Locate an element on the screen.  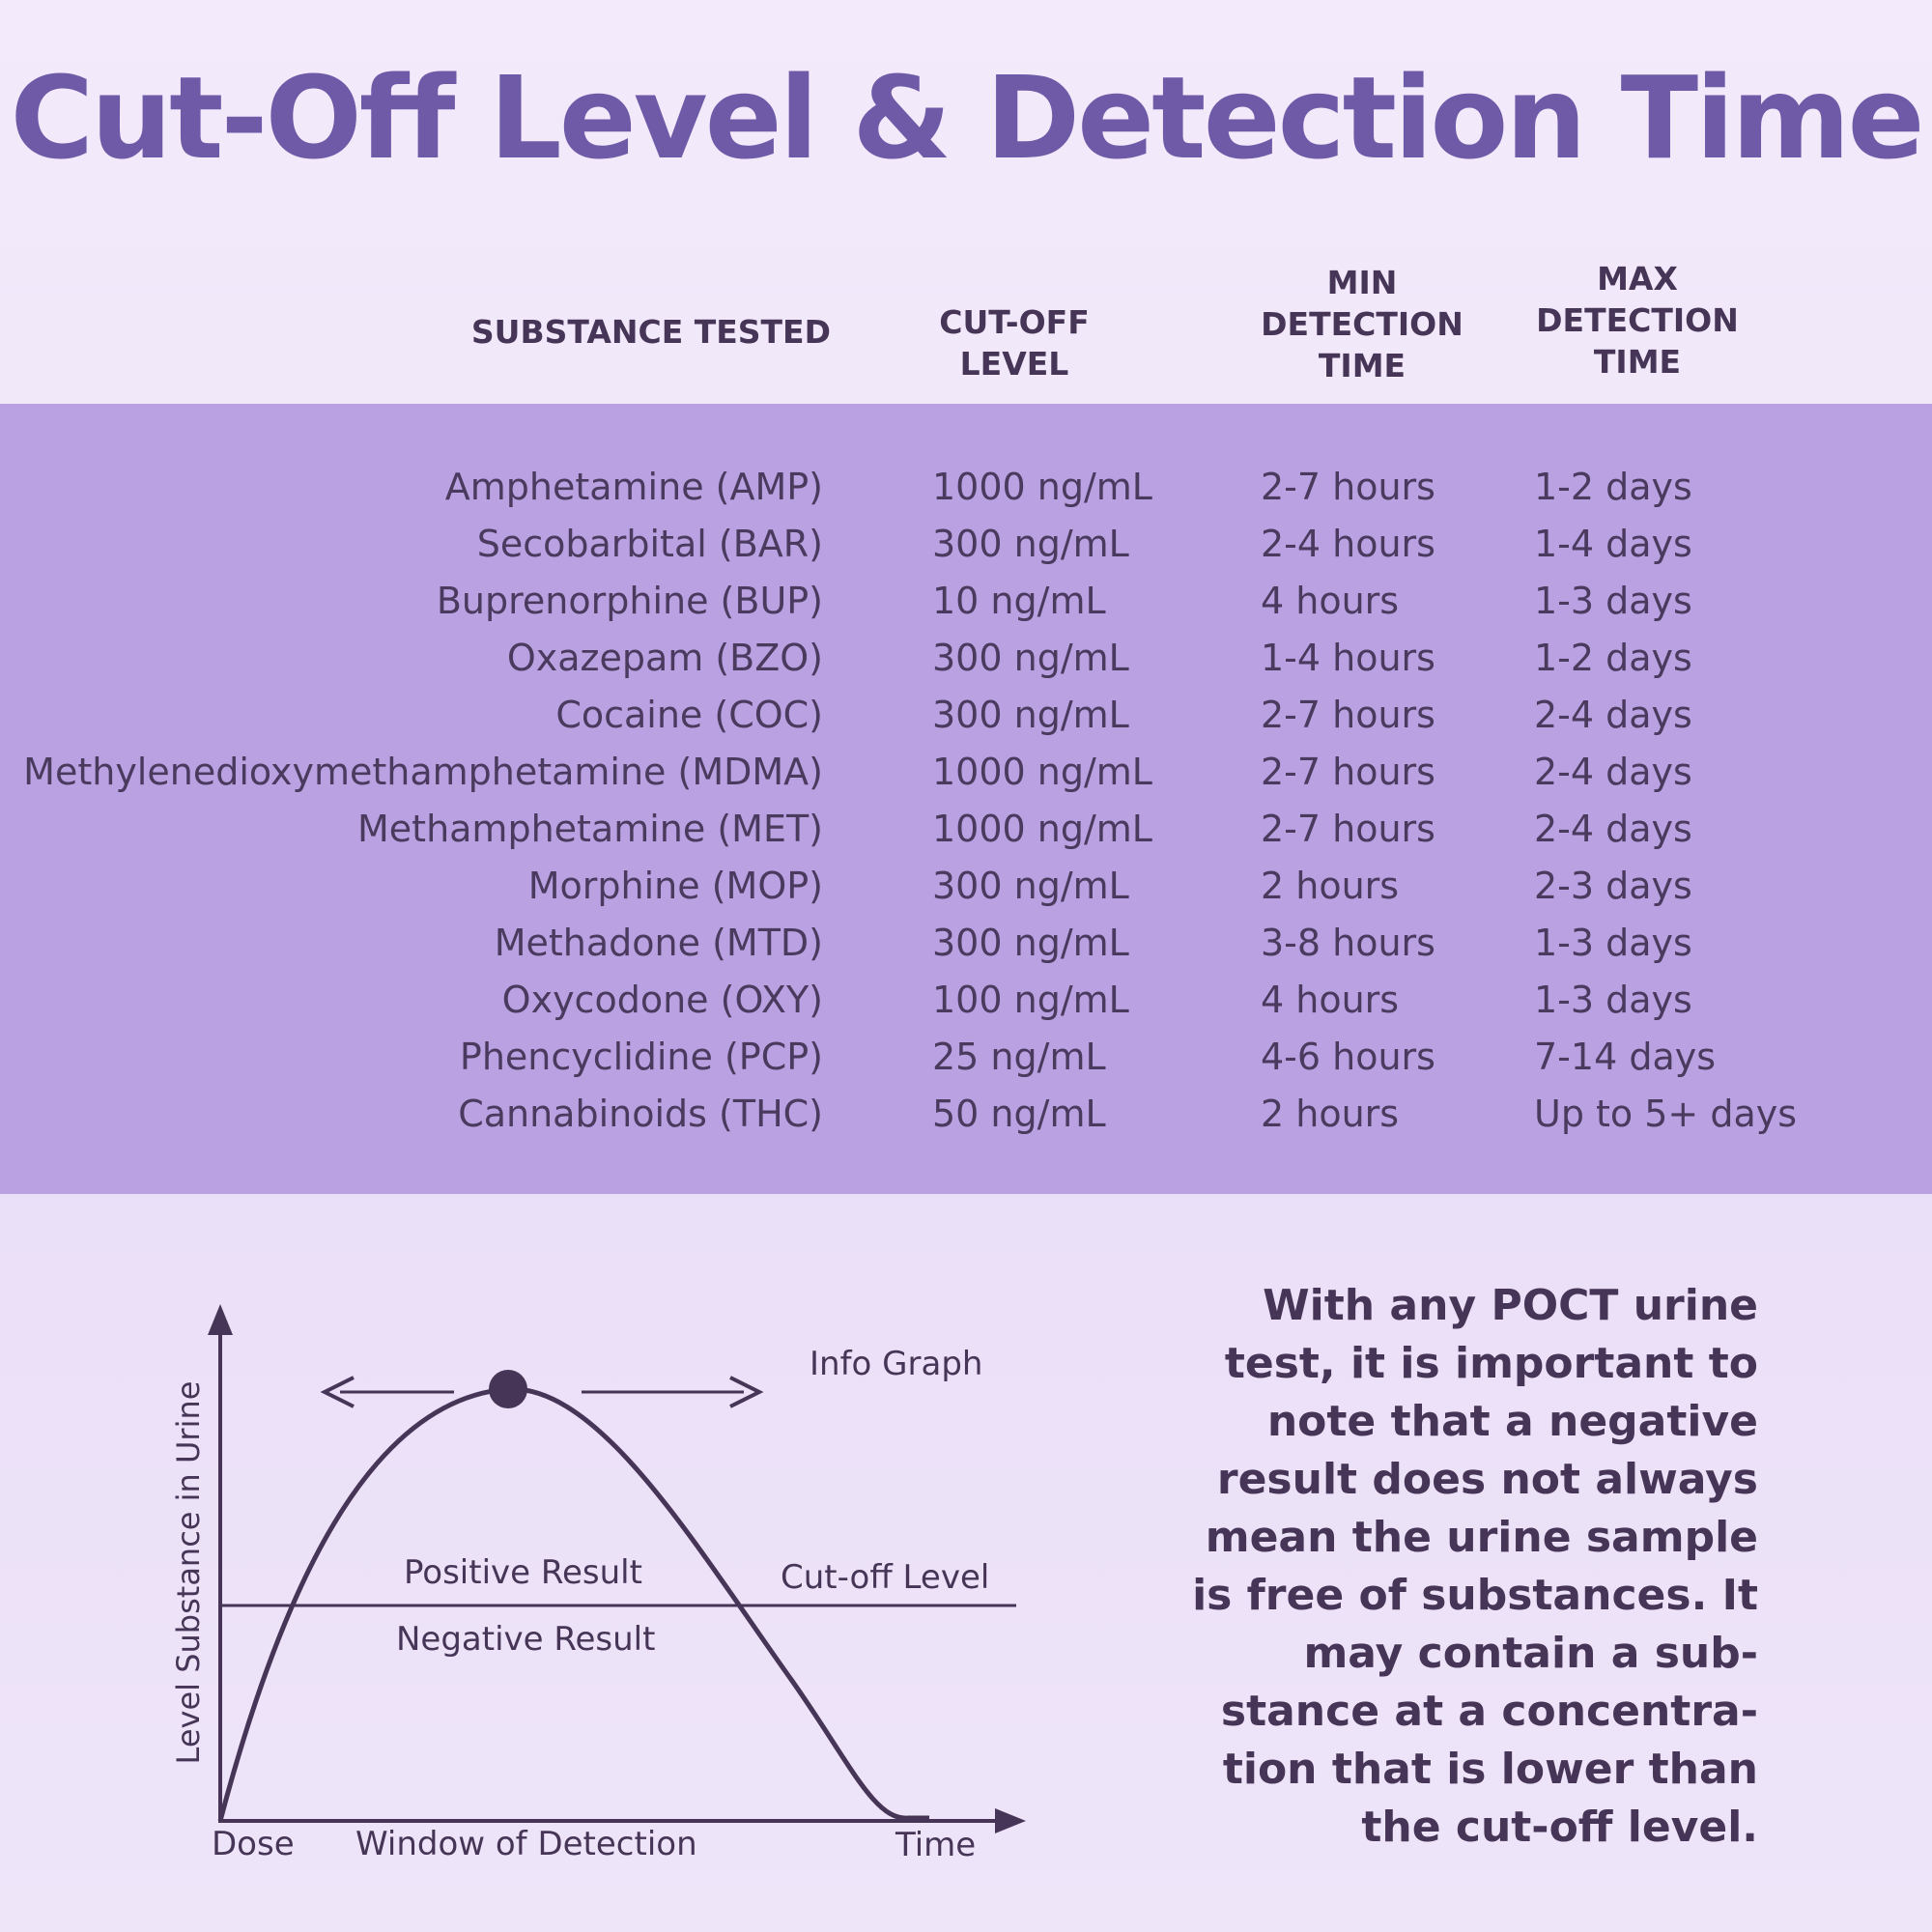
header-cutoff: CUT-OFF LEVEL is located at coordinates (1014, 343).